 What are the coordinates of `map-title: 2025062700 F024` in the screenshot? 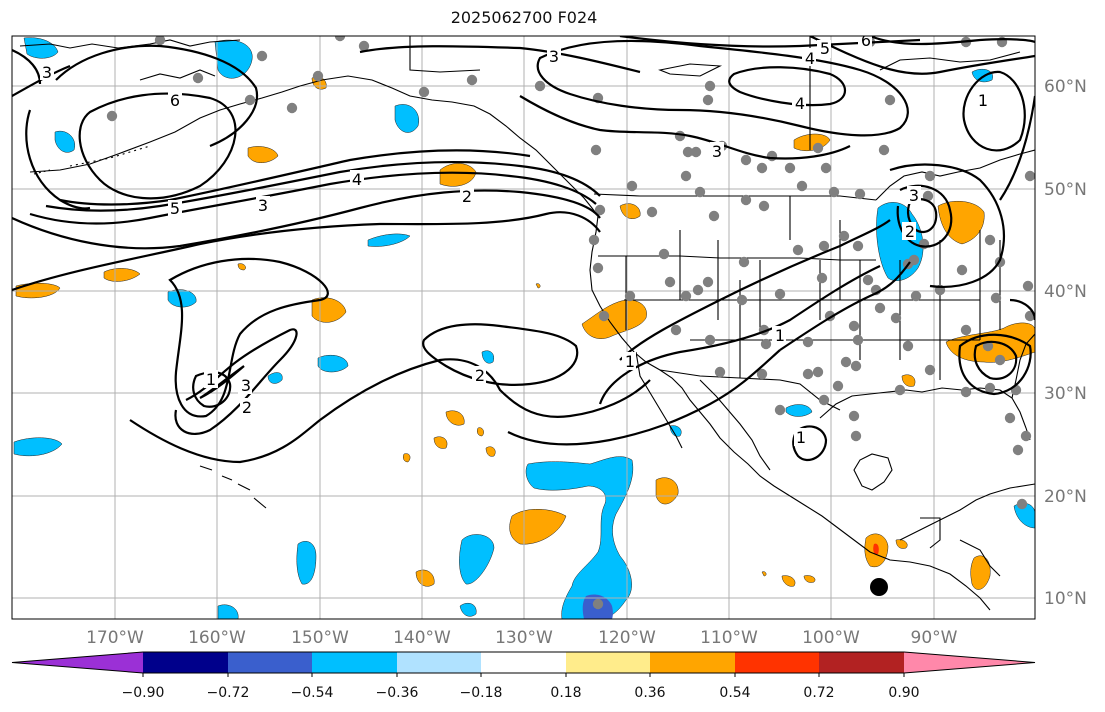 It's located at (524, 17).